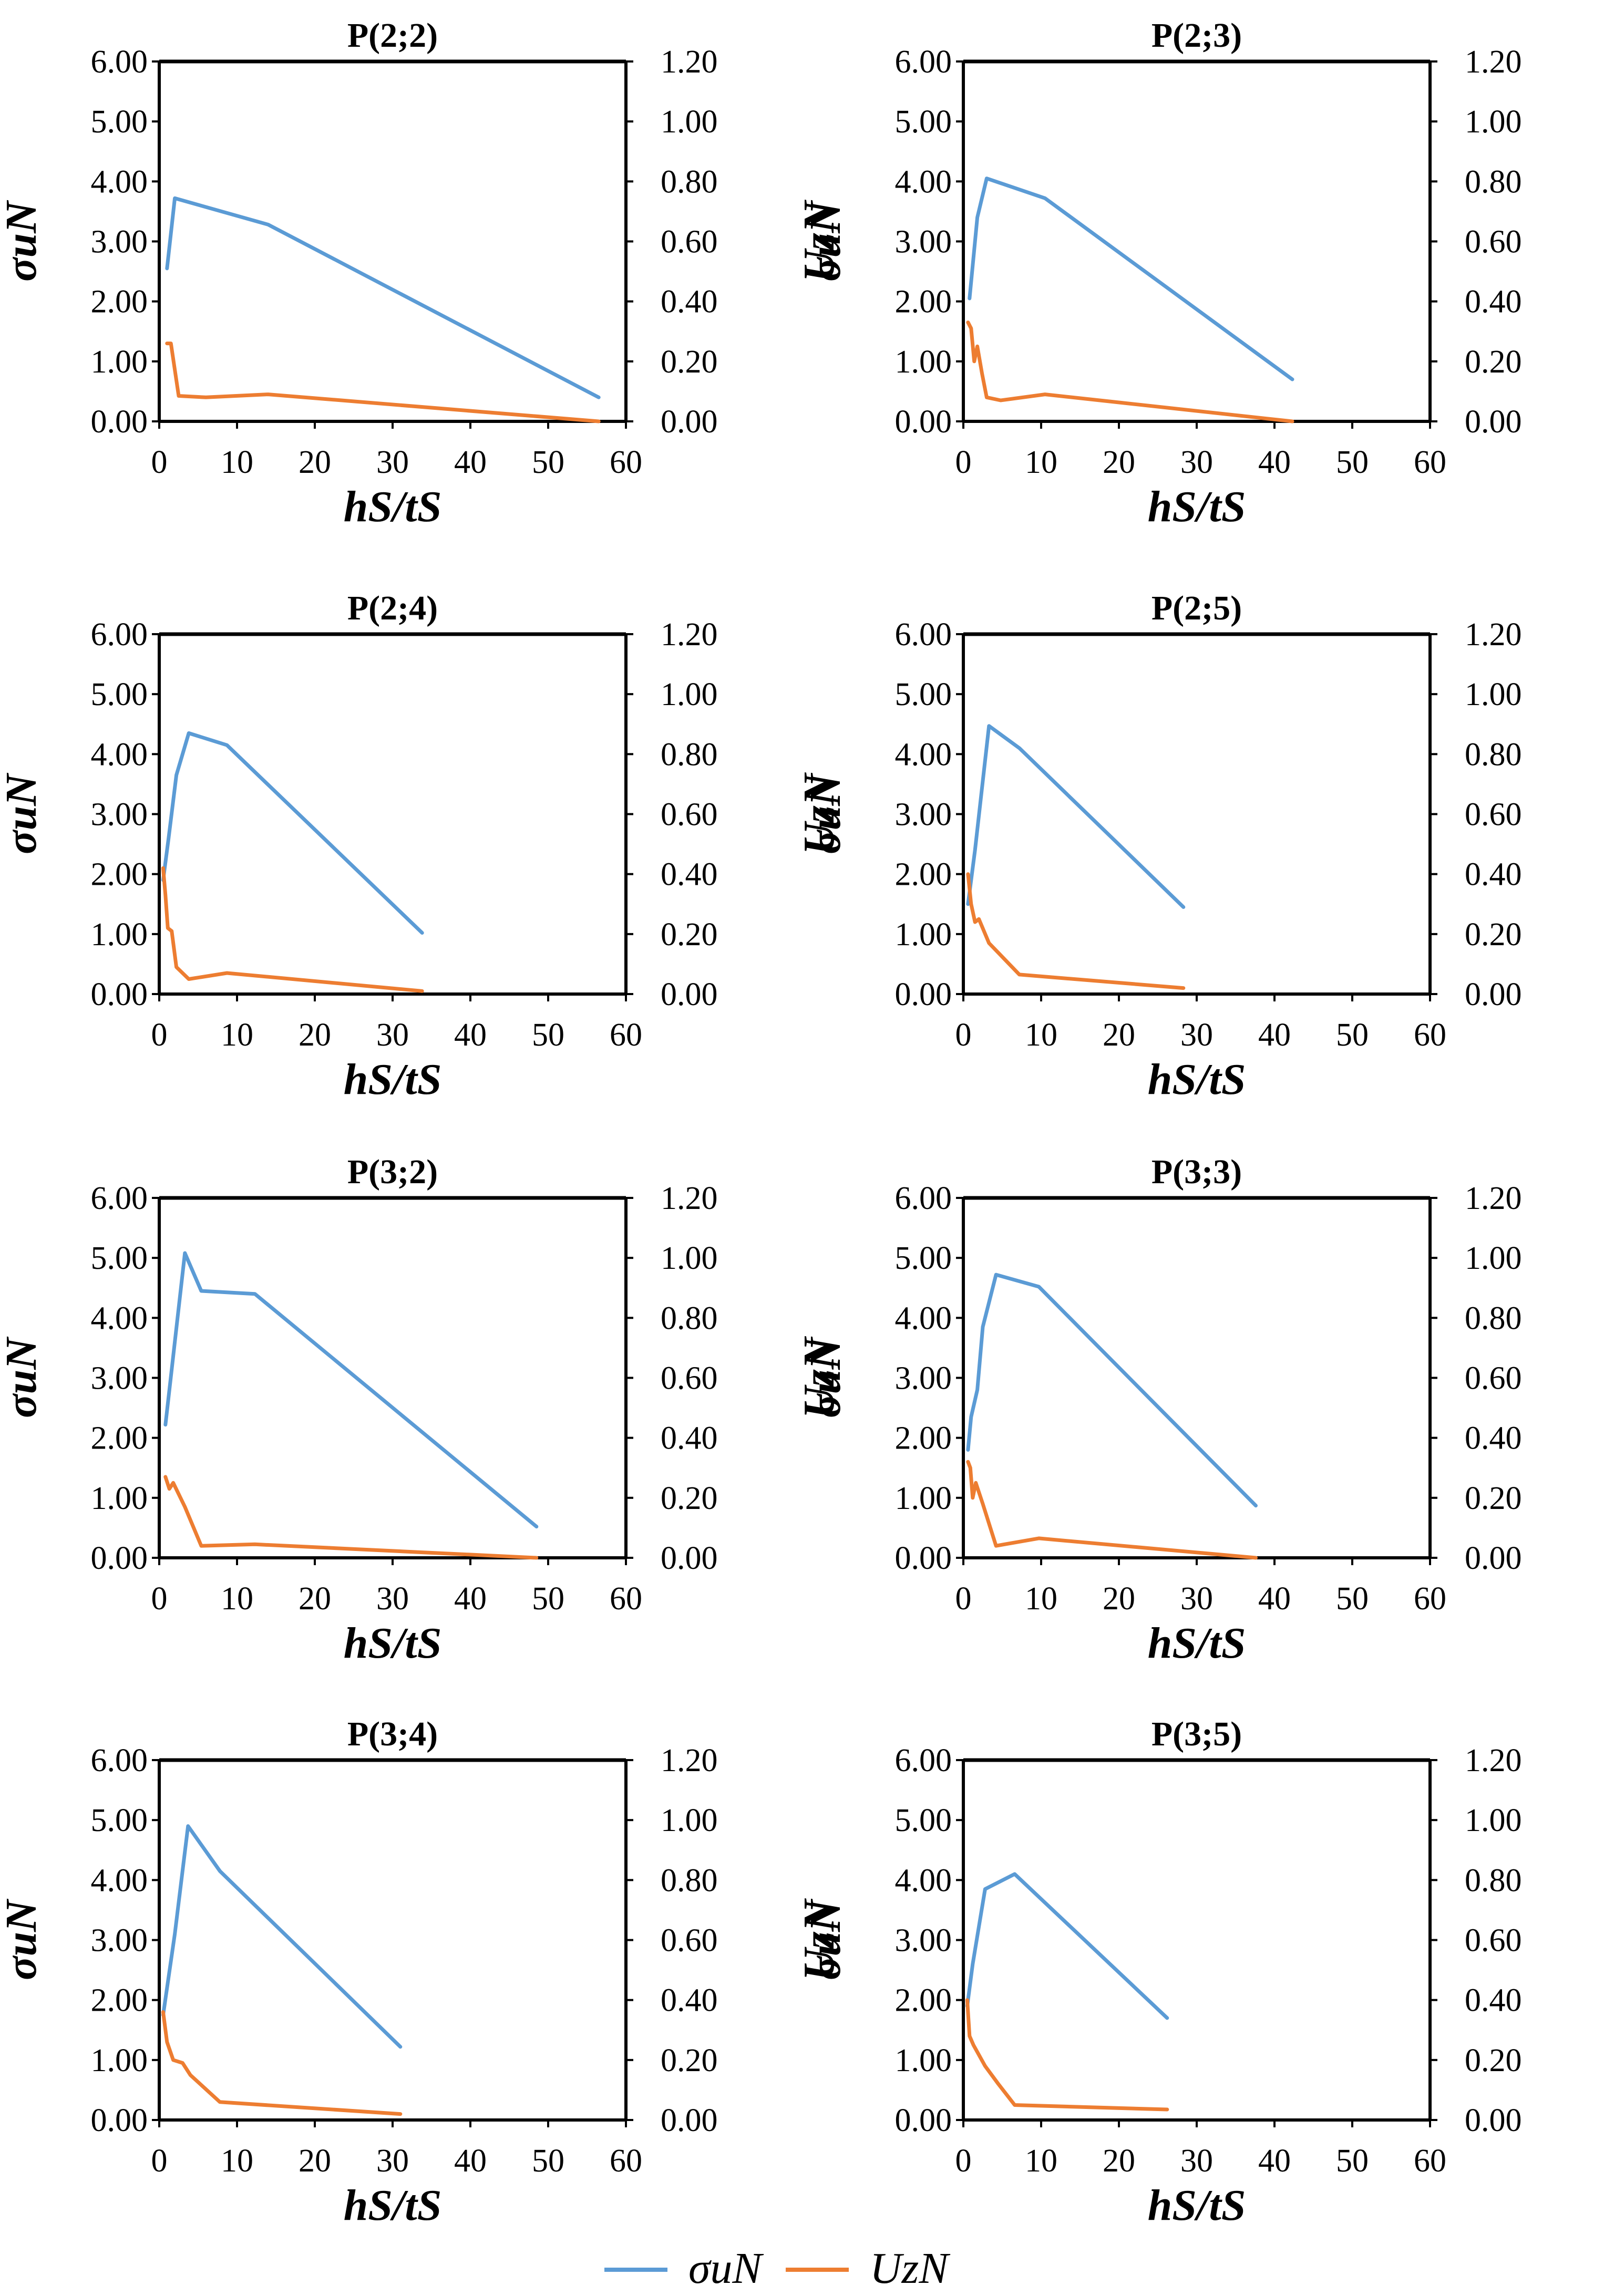 This screenshot has height=2296, width=1604. I want to click on chart-title: P(3;5), so click(1196, 1734).